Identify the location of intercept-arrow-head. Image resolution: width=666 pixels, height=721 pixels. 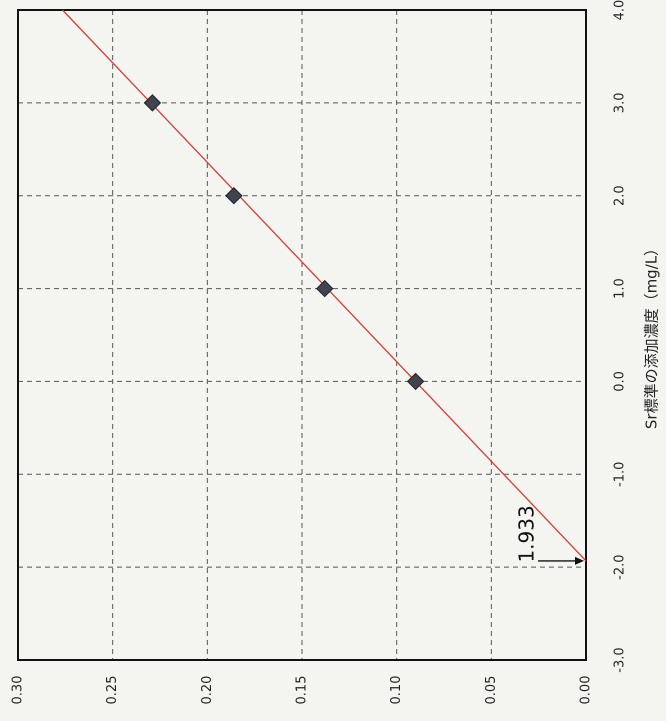
(579, 560).